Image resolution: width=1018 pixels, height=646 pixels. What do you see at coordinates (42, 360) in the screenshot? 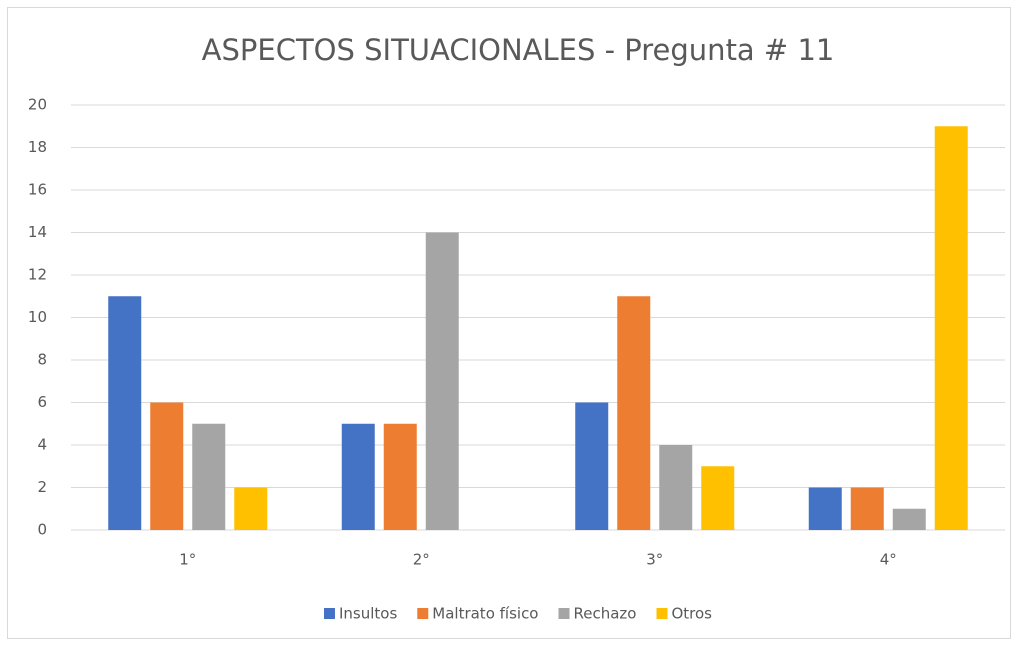
I see `y-tick-label: 8` at bounding box center [42, 360].